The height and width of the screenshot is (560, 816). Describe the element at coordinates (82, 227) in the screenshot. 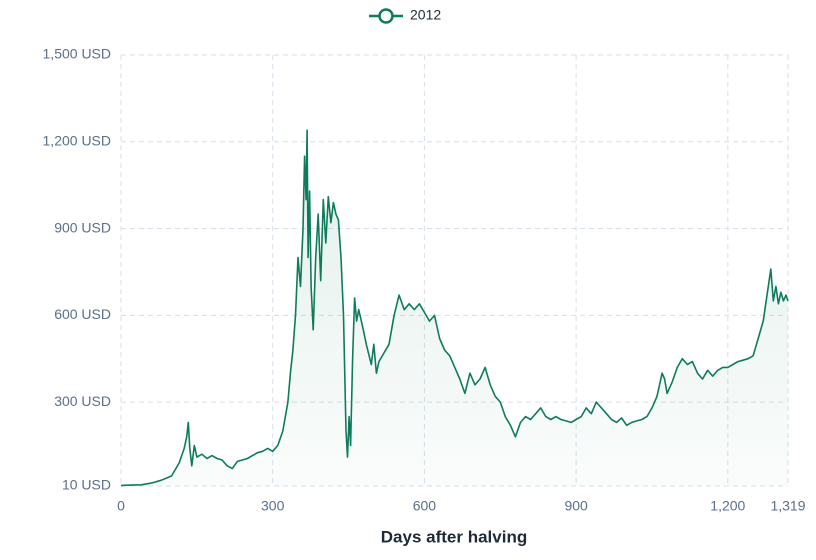

I see `y-tick-label: 900 USD` at that location.